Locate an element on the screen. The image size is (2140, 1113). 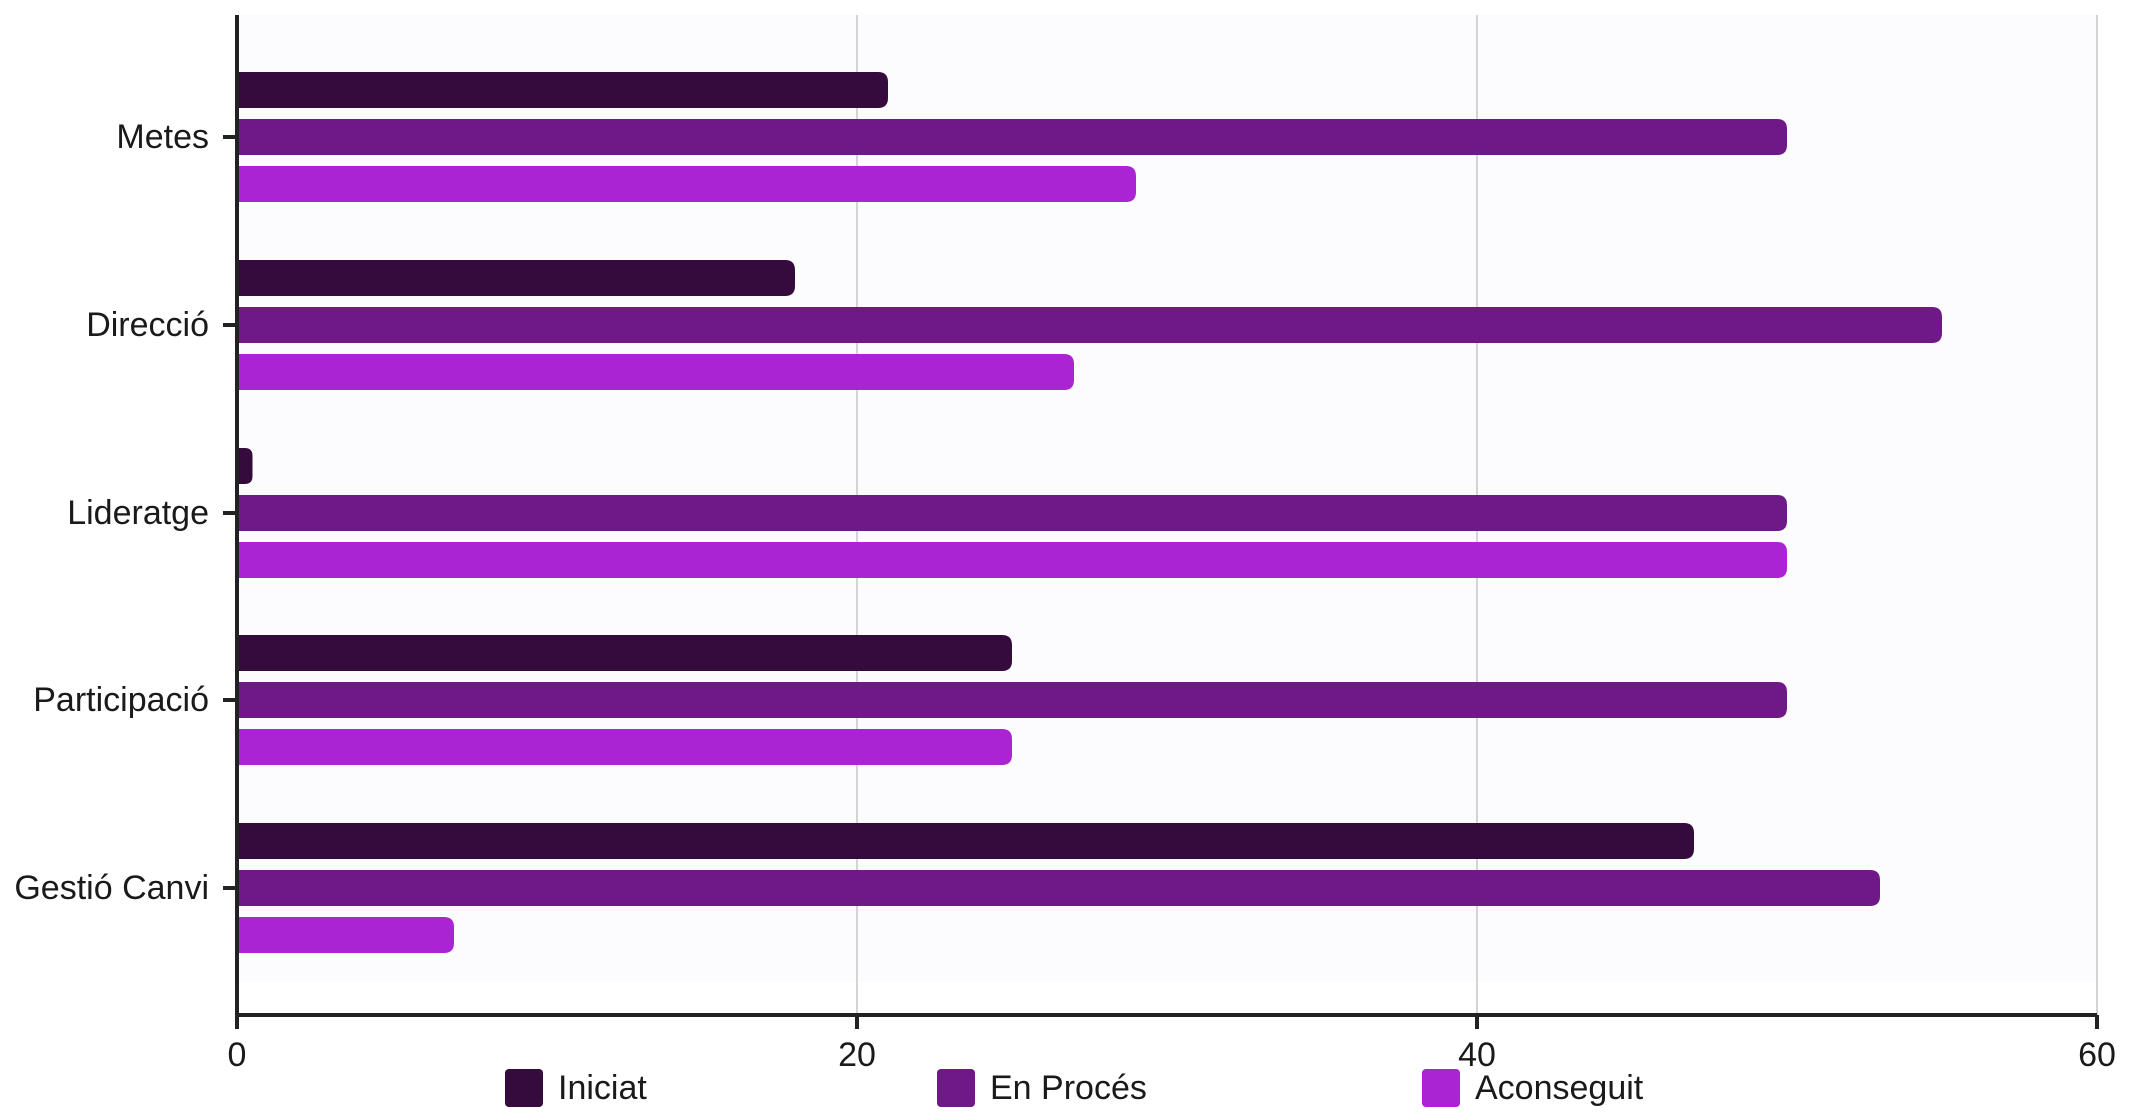
legend-item-aconseguit: Aconseguit is located at coordinates (1533, 1088).